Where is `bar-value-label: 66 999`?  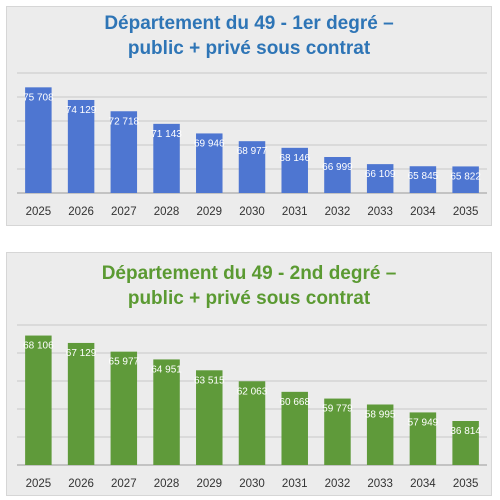 bar-value-label: 66 999 is located at coordinates (337, 167).